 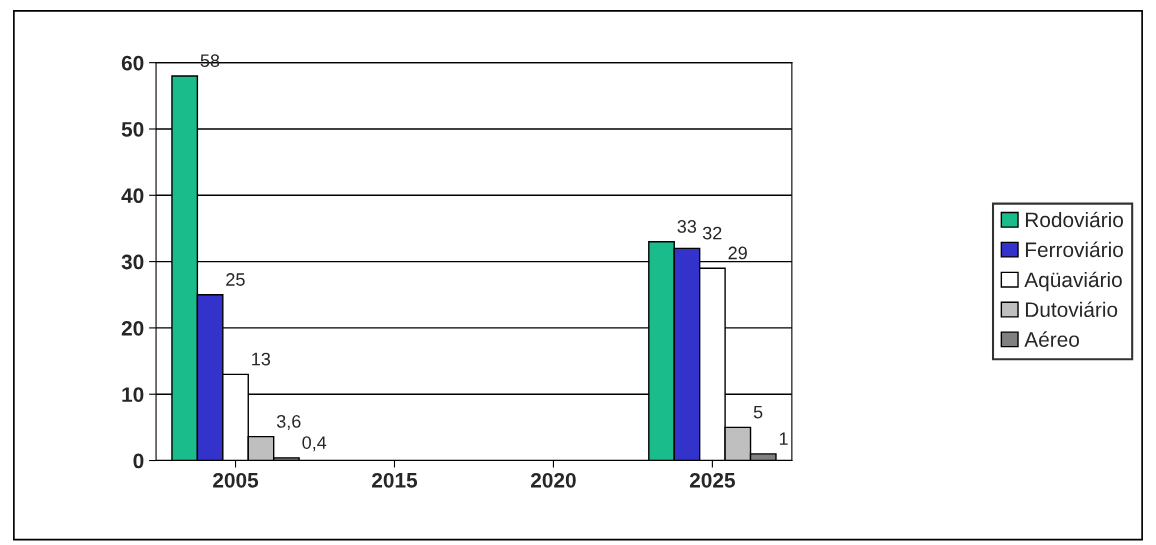 I want to click on legend-label: Dutoviário, so click(x=1071, y=309).